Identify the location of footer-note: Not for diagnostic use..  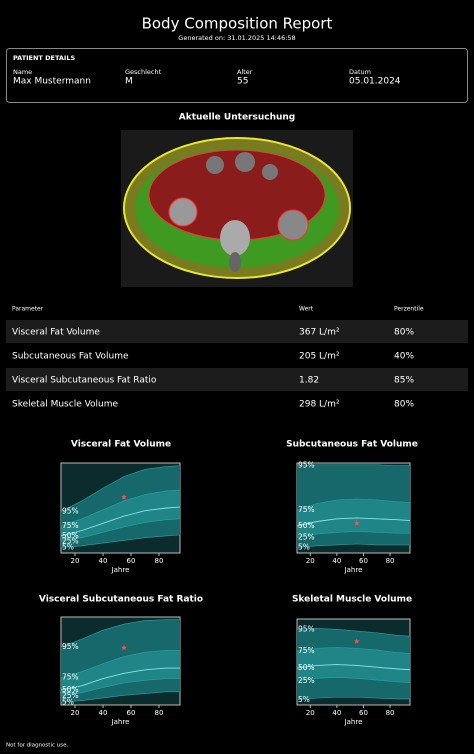
(37, 746).